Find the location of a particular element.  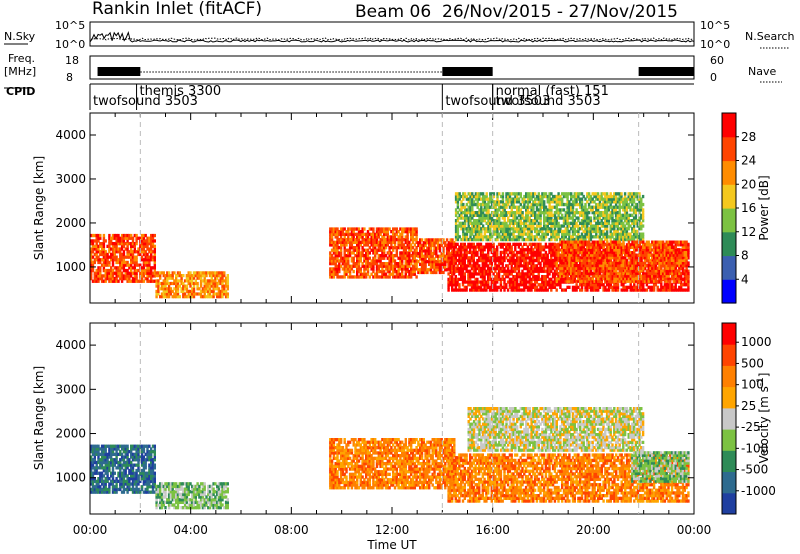

noise-panel: N.Sky 10^5 10^0 10^5 10^0 N.Search is located at coordinates (399, 35).